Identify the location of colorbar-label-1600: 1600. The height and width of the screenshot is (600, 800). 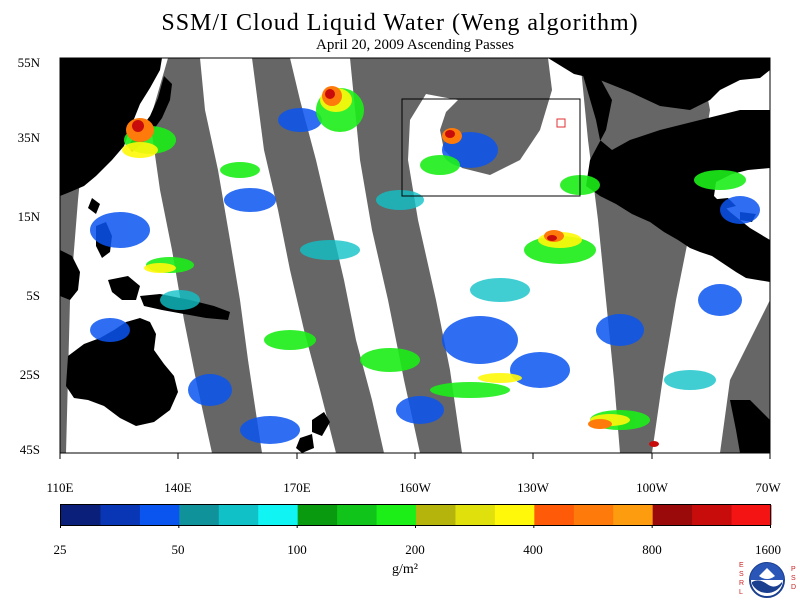
(768, 549).